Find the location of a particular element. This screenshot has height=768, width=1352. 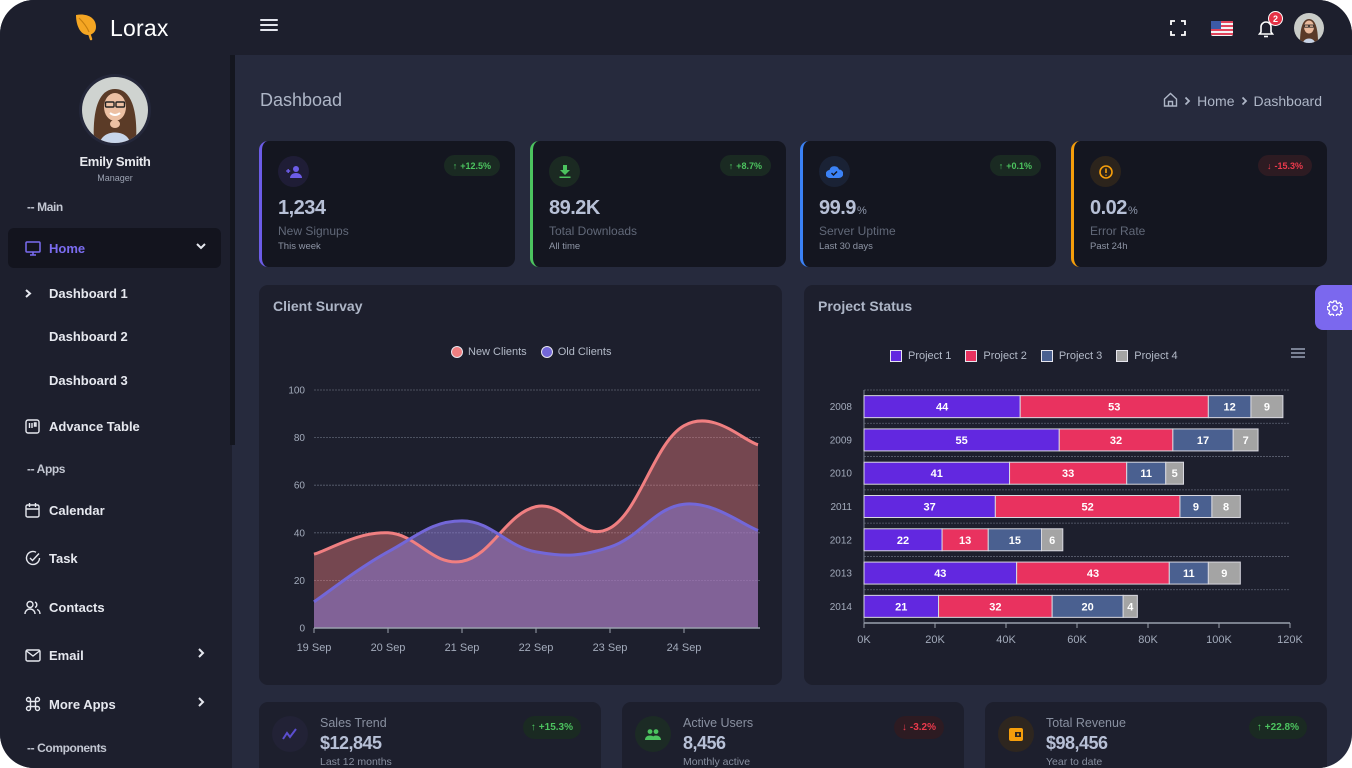

top-actions: 2 is located at coordinates (1240, 27).